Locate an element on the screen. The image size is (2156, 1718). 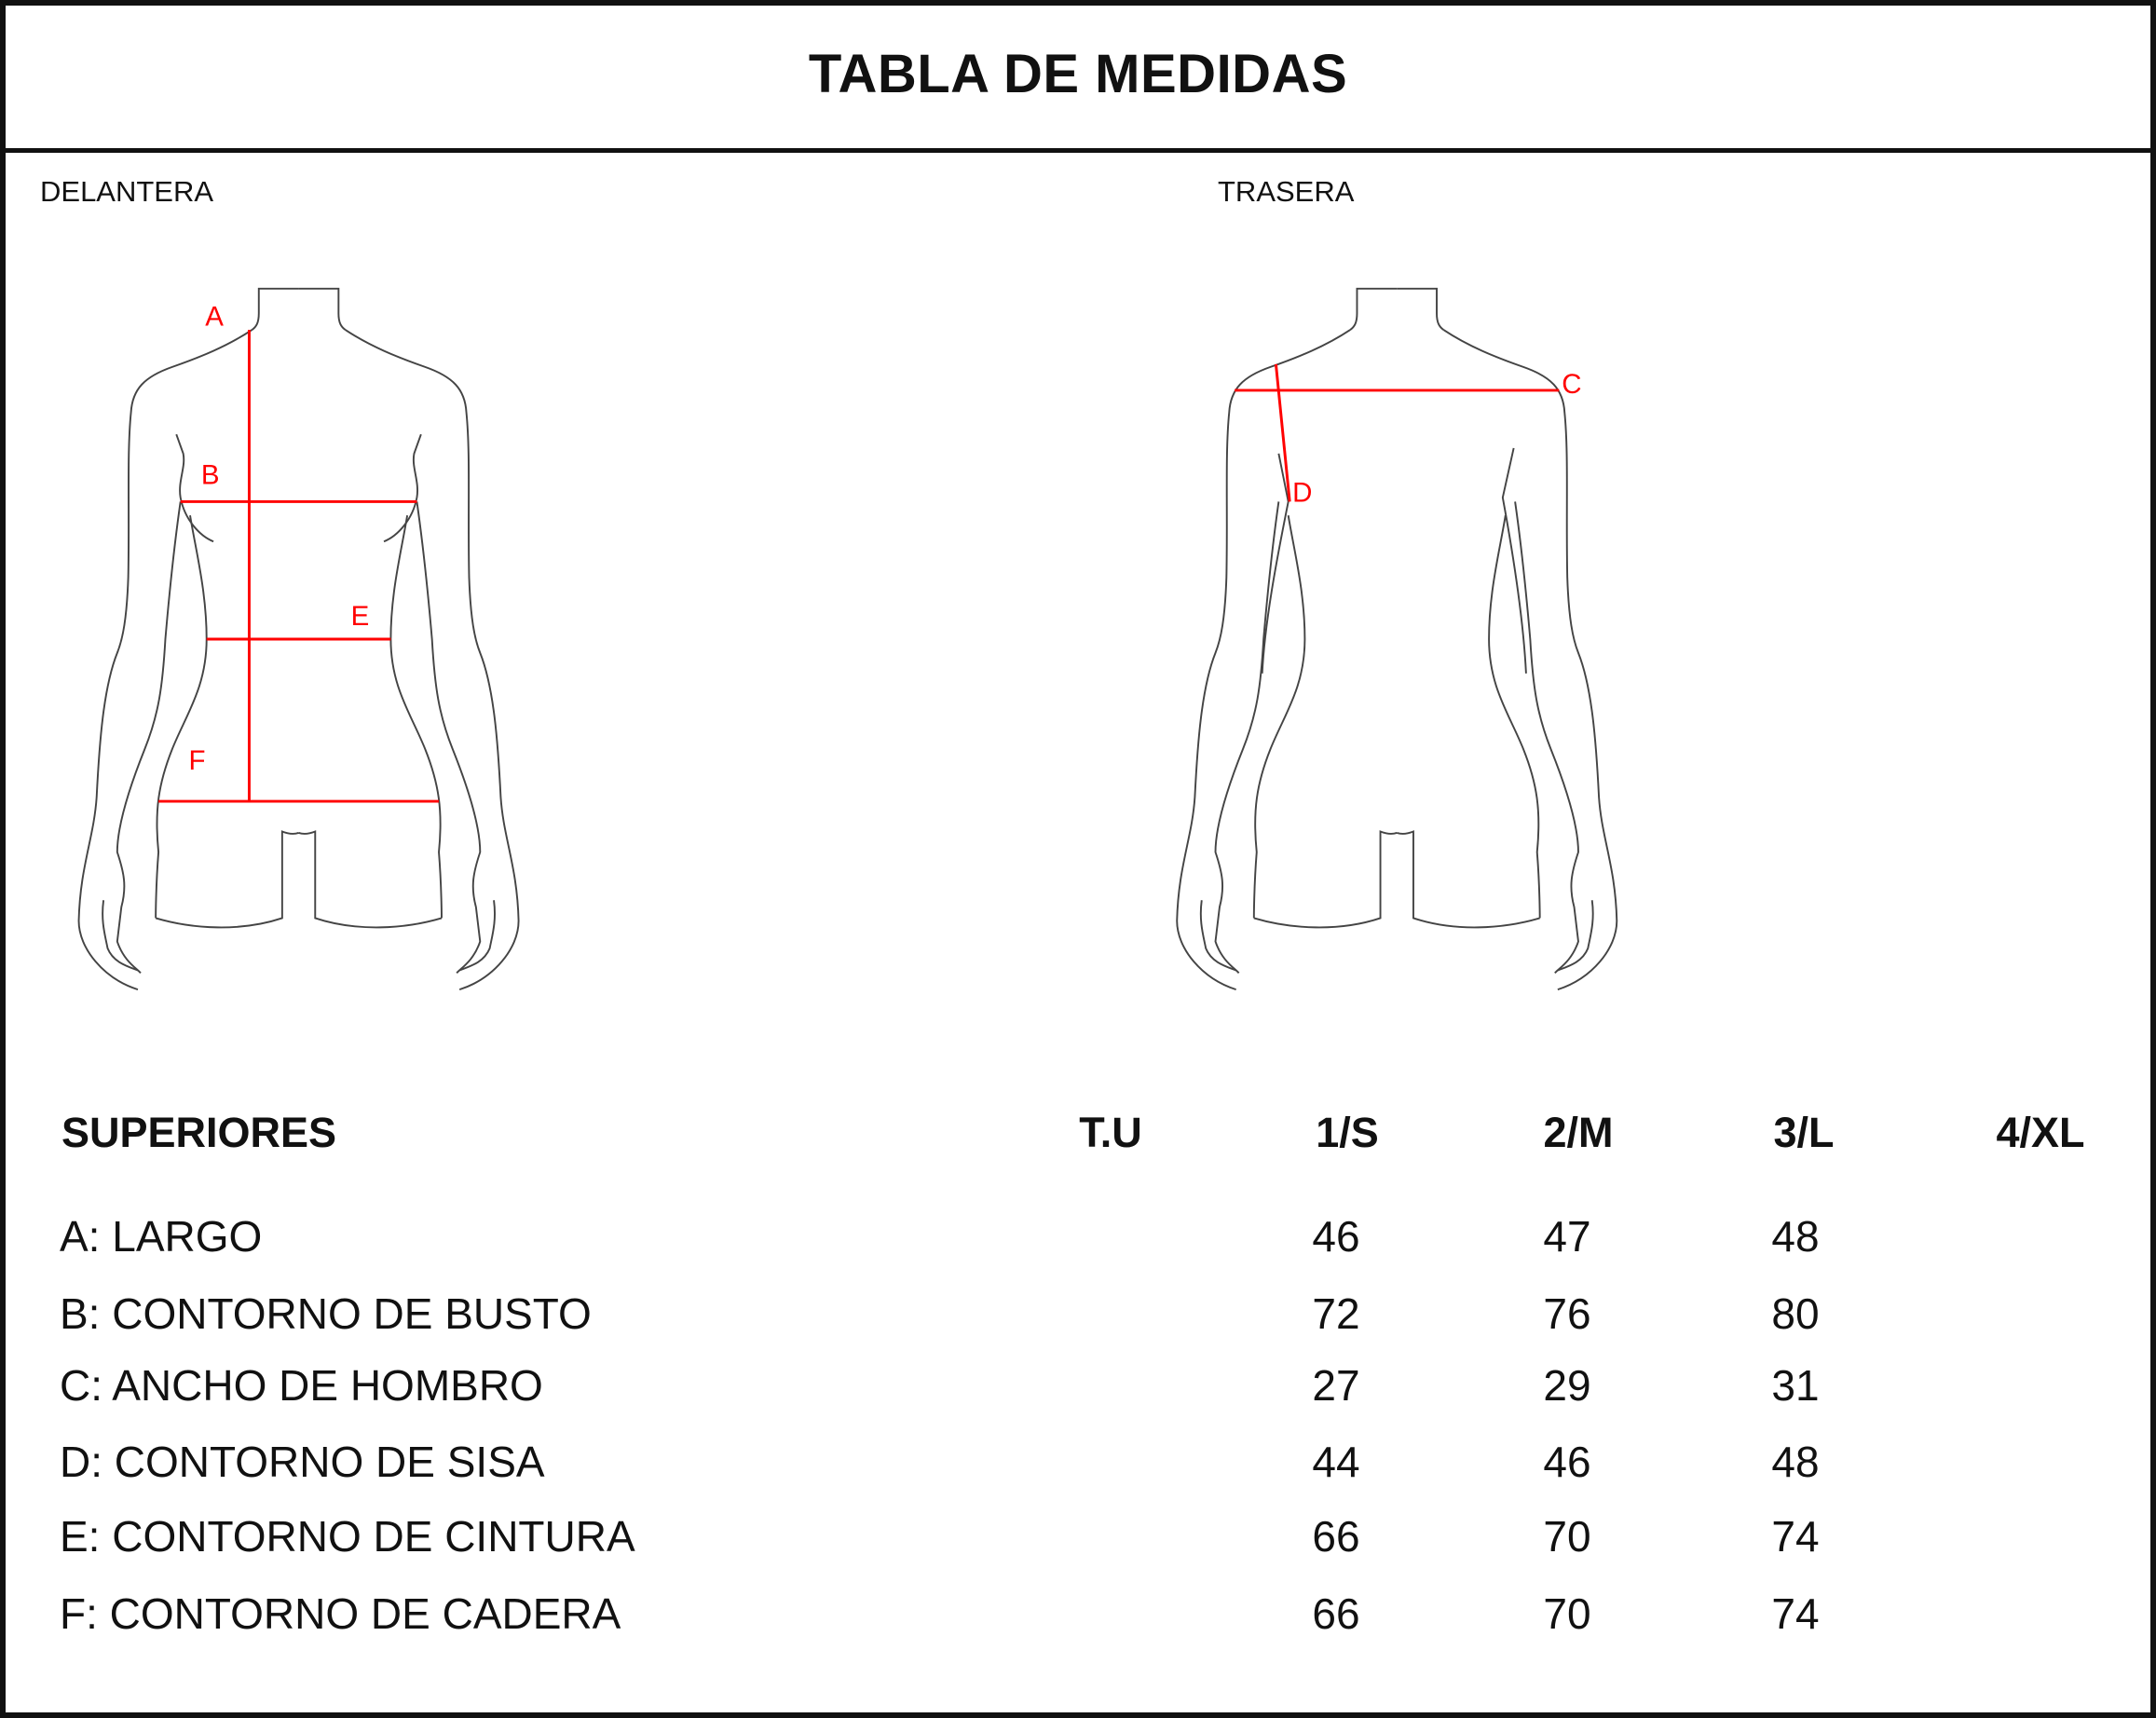
page-title: TABLA DE MEDIDAS is located at coordinates (1078, 74).